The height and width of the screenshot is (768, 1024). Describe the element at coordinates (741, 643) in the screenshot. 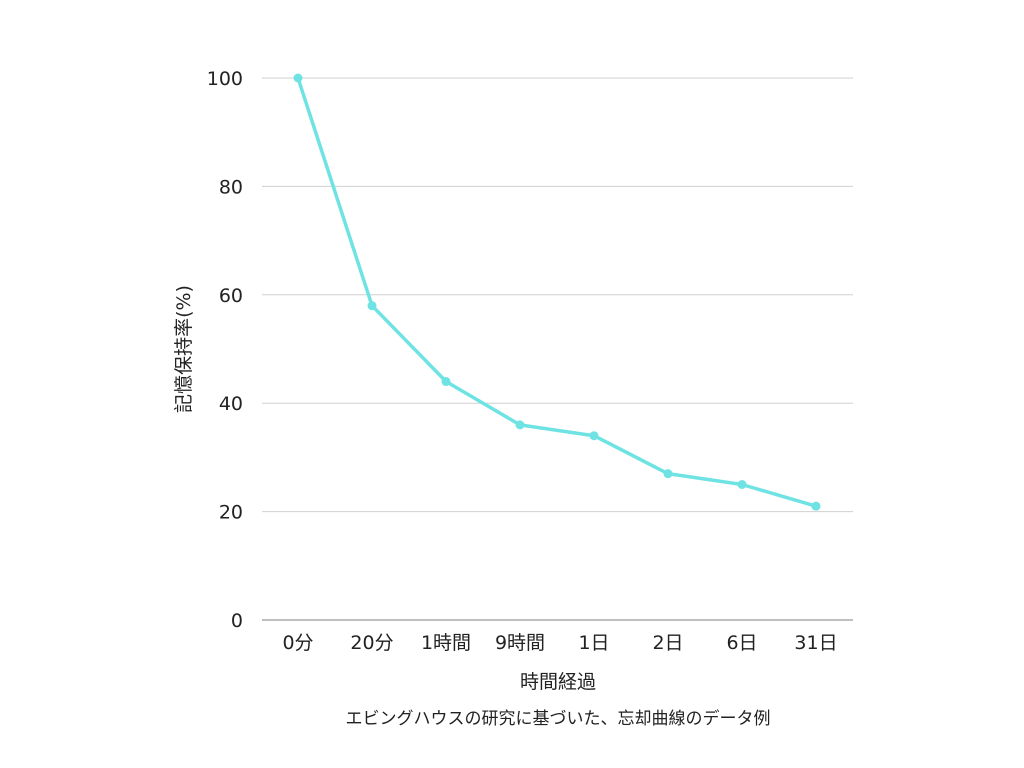

I see `x-tick-label: 6日` at that location.